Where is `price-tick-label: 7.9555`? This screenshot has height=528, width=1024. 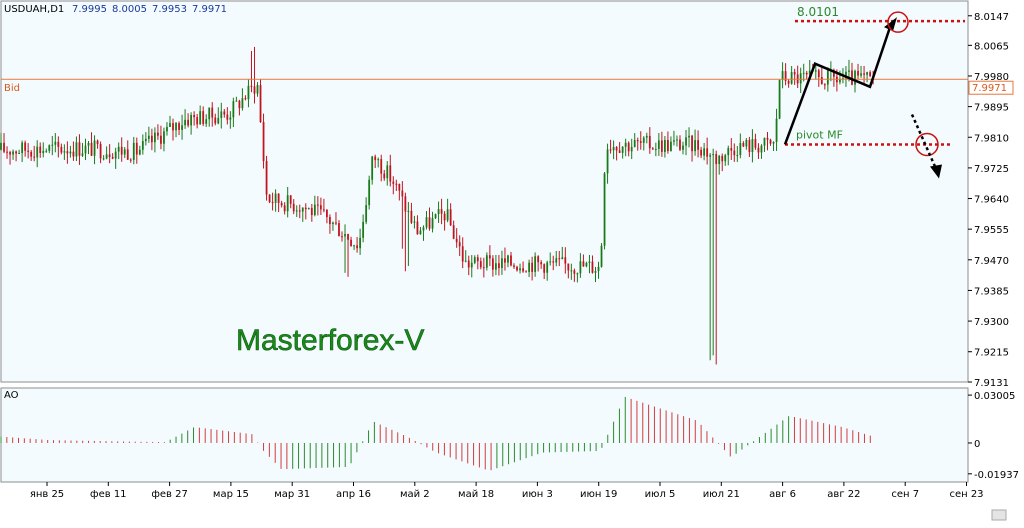
price-tick-label: 7.9555 is located at coordinates (991, 230).